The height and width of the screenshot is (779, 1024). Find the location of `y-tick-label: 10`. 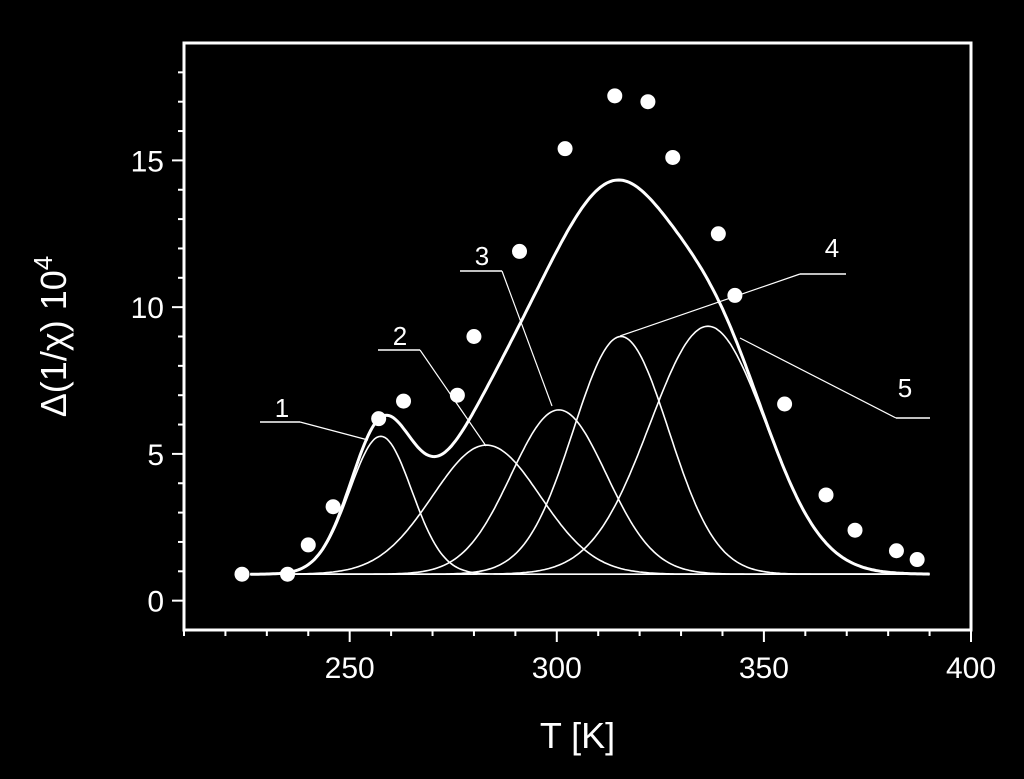

y-tick-label: 10 is located at coordinates (147, 308).